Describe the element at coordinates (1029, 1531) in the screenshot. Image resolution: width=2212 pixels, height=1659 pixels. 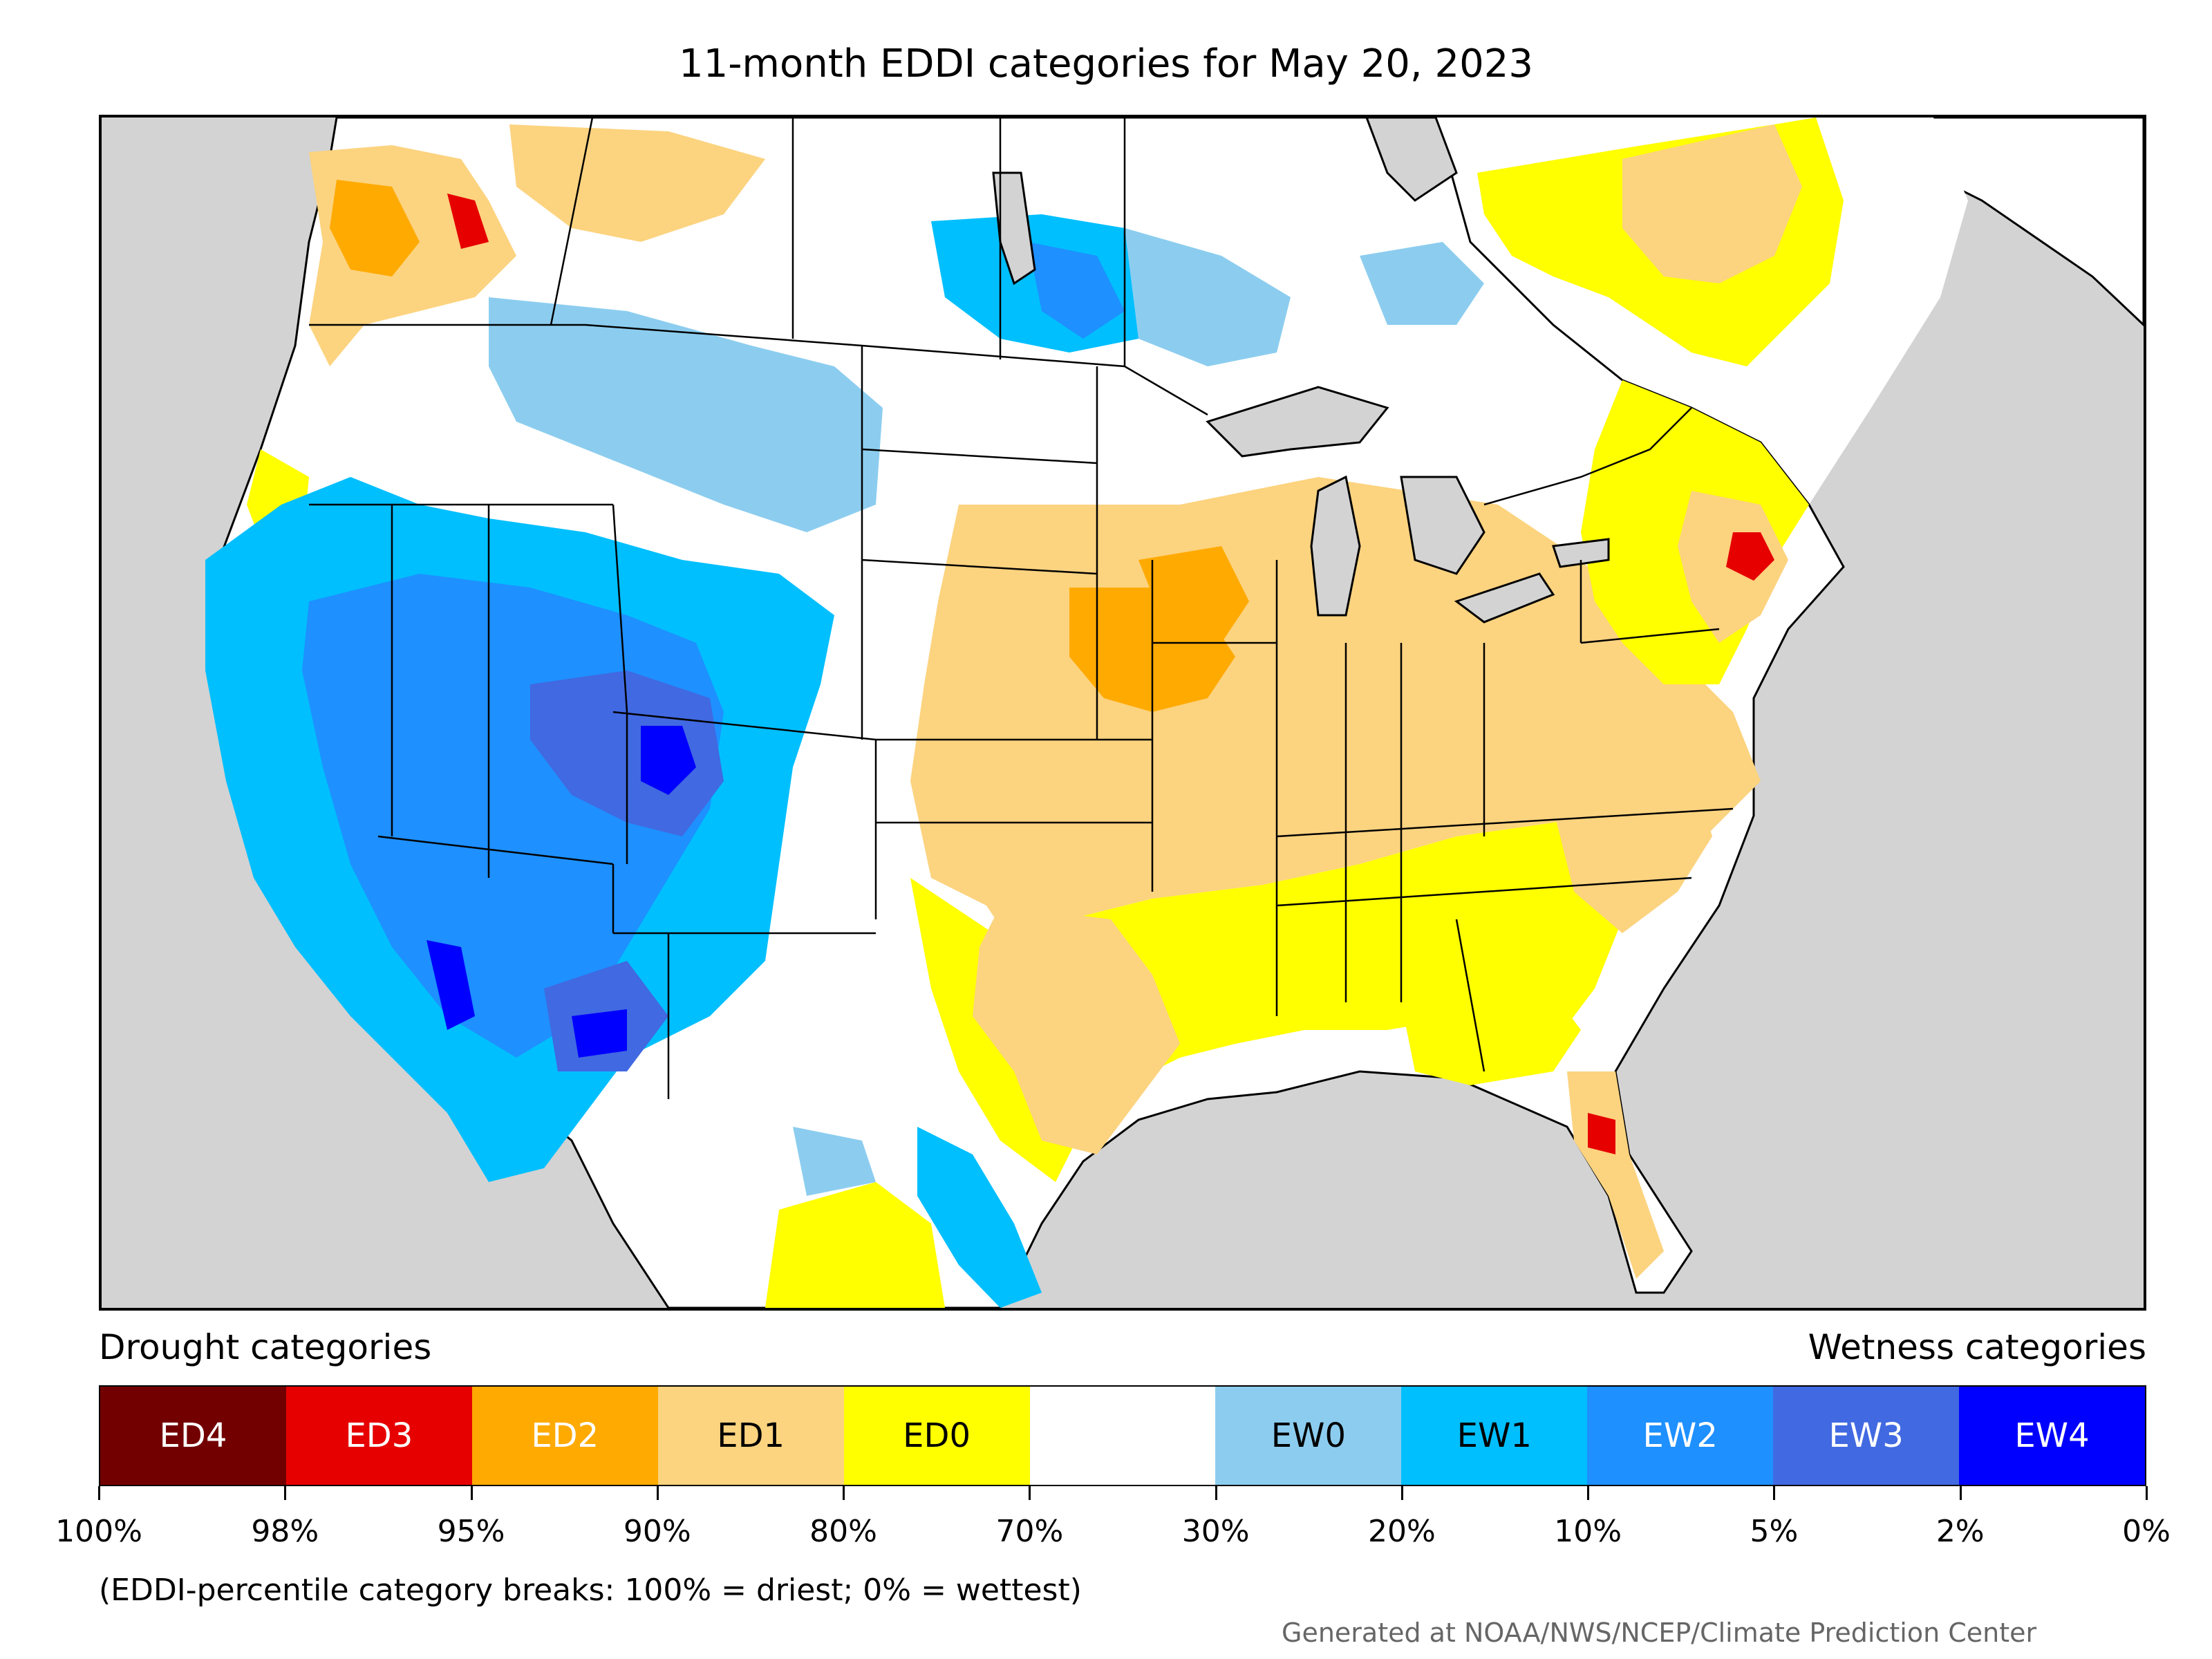
I see `legend-tick-label: 70%` at that location.